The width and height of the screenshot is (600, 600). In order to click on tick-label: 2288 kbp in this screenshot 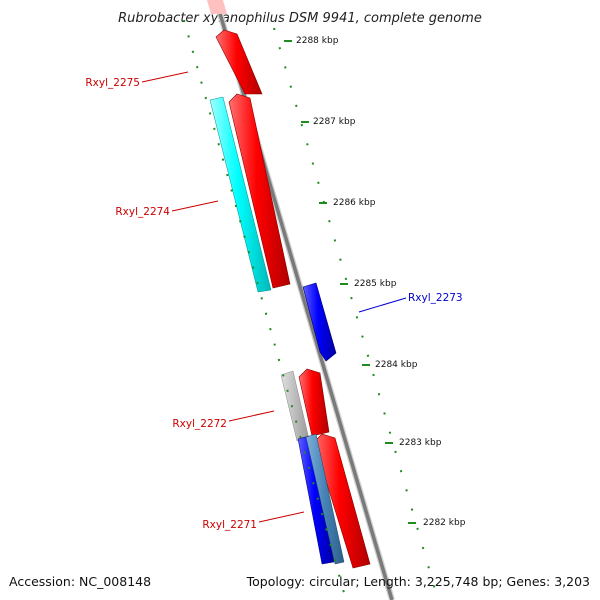, I will do `click(317, 41)`.